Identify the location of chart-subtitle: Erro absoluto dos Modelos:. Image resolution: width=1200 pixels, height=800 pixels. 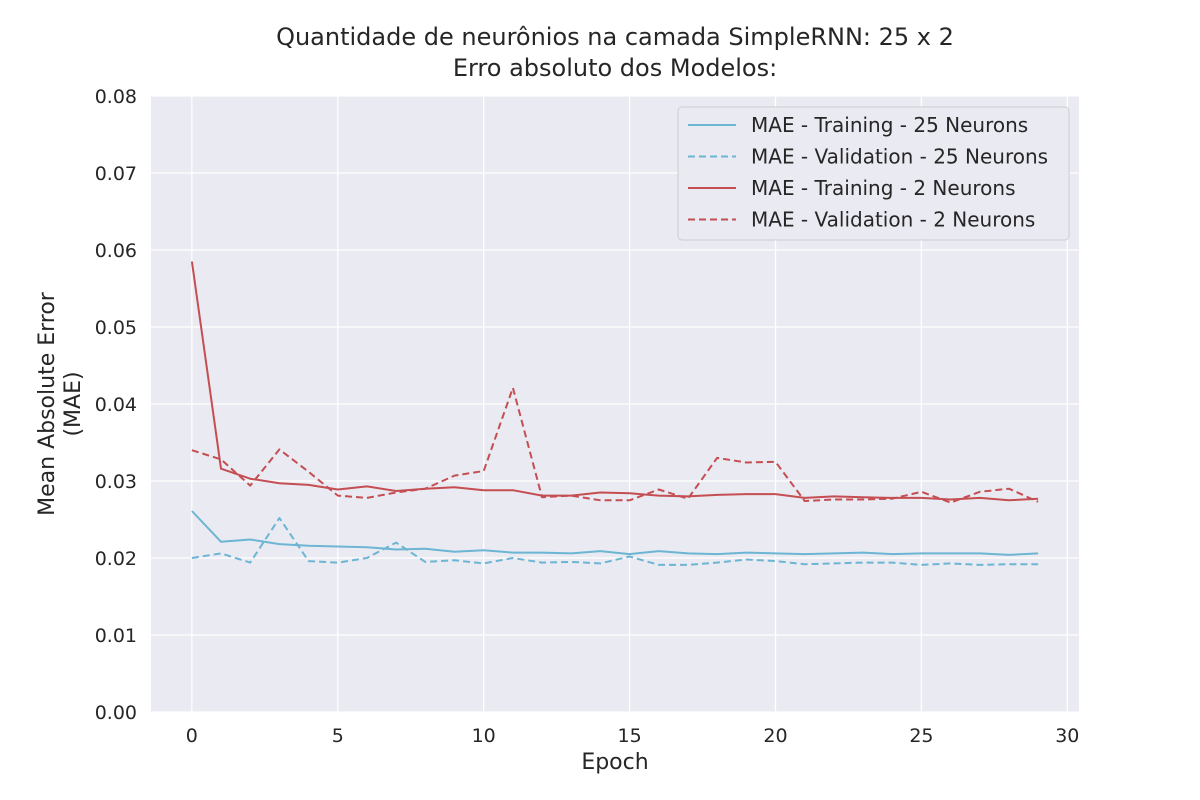
(615, 68).